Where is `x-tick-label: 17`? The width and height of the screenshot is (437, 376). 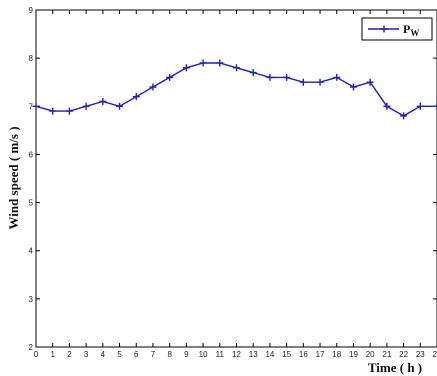 x-tick-label: 17 is located at coordinates (320, 354).